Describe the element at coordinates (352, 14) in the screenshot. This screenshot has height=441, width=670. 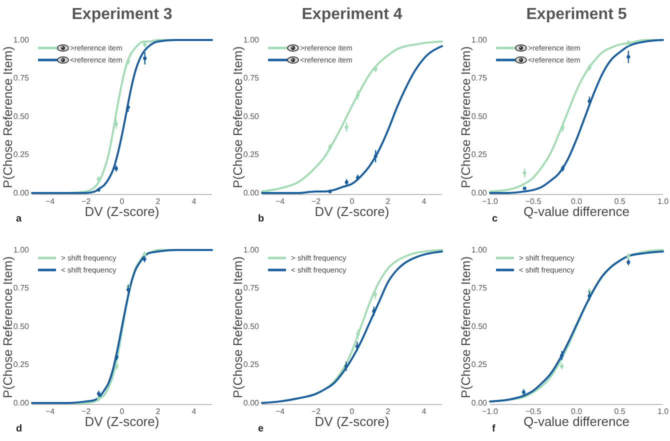
I see `chart-title: Experiment 4` at that location.